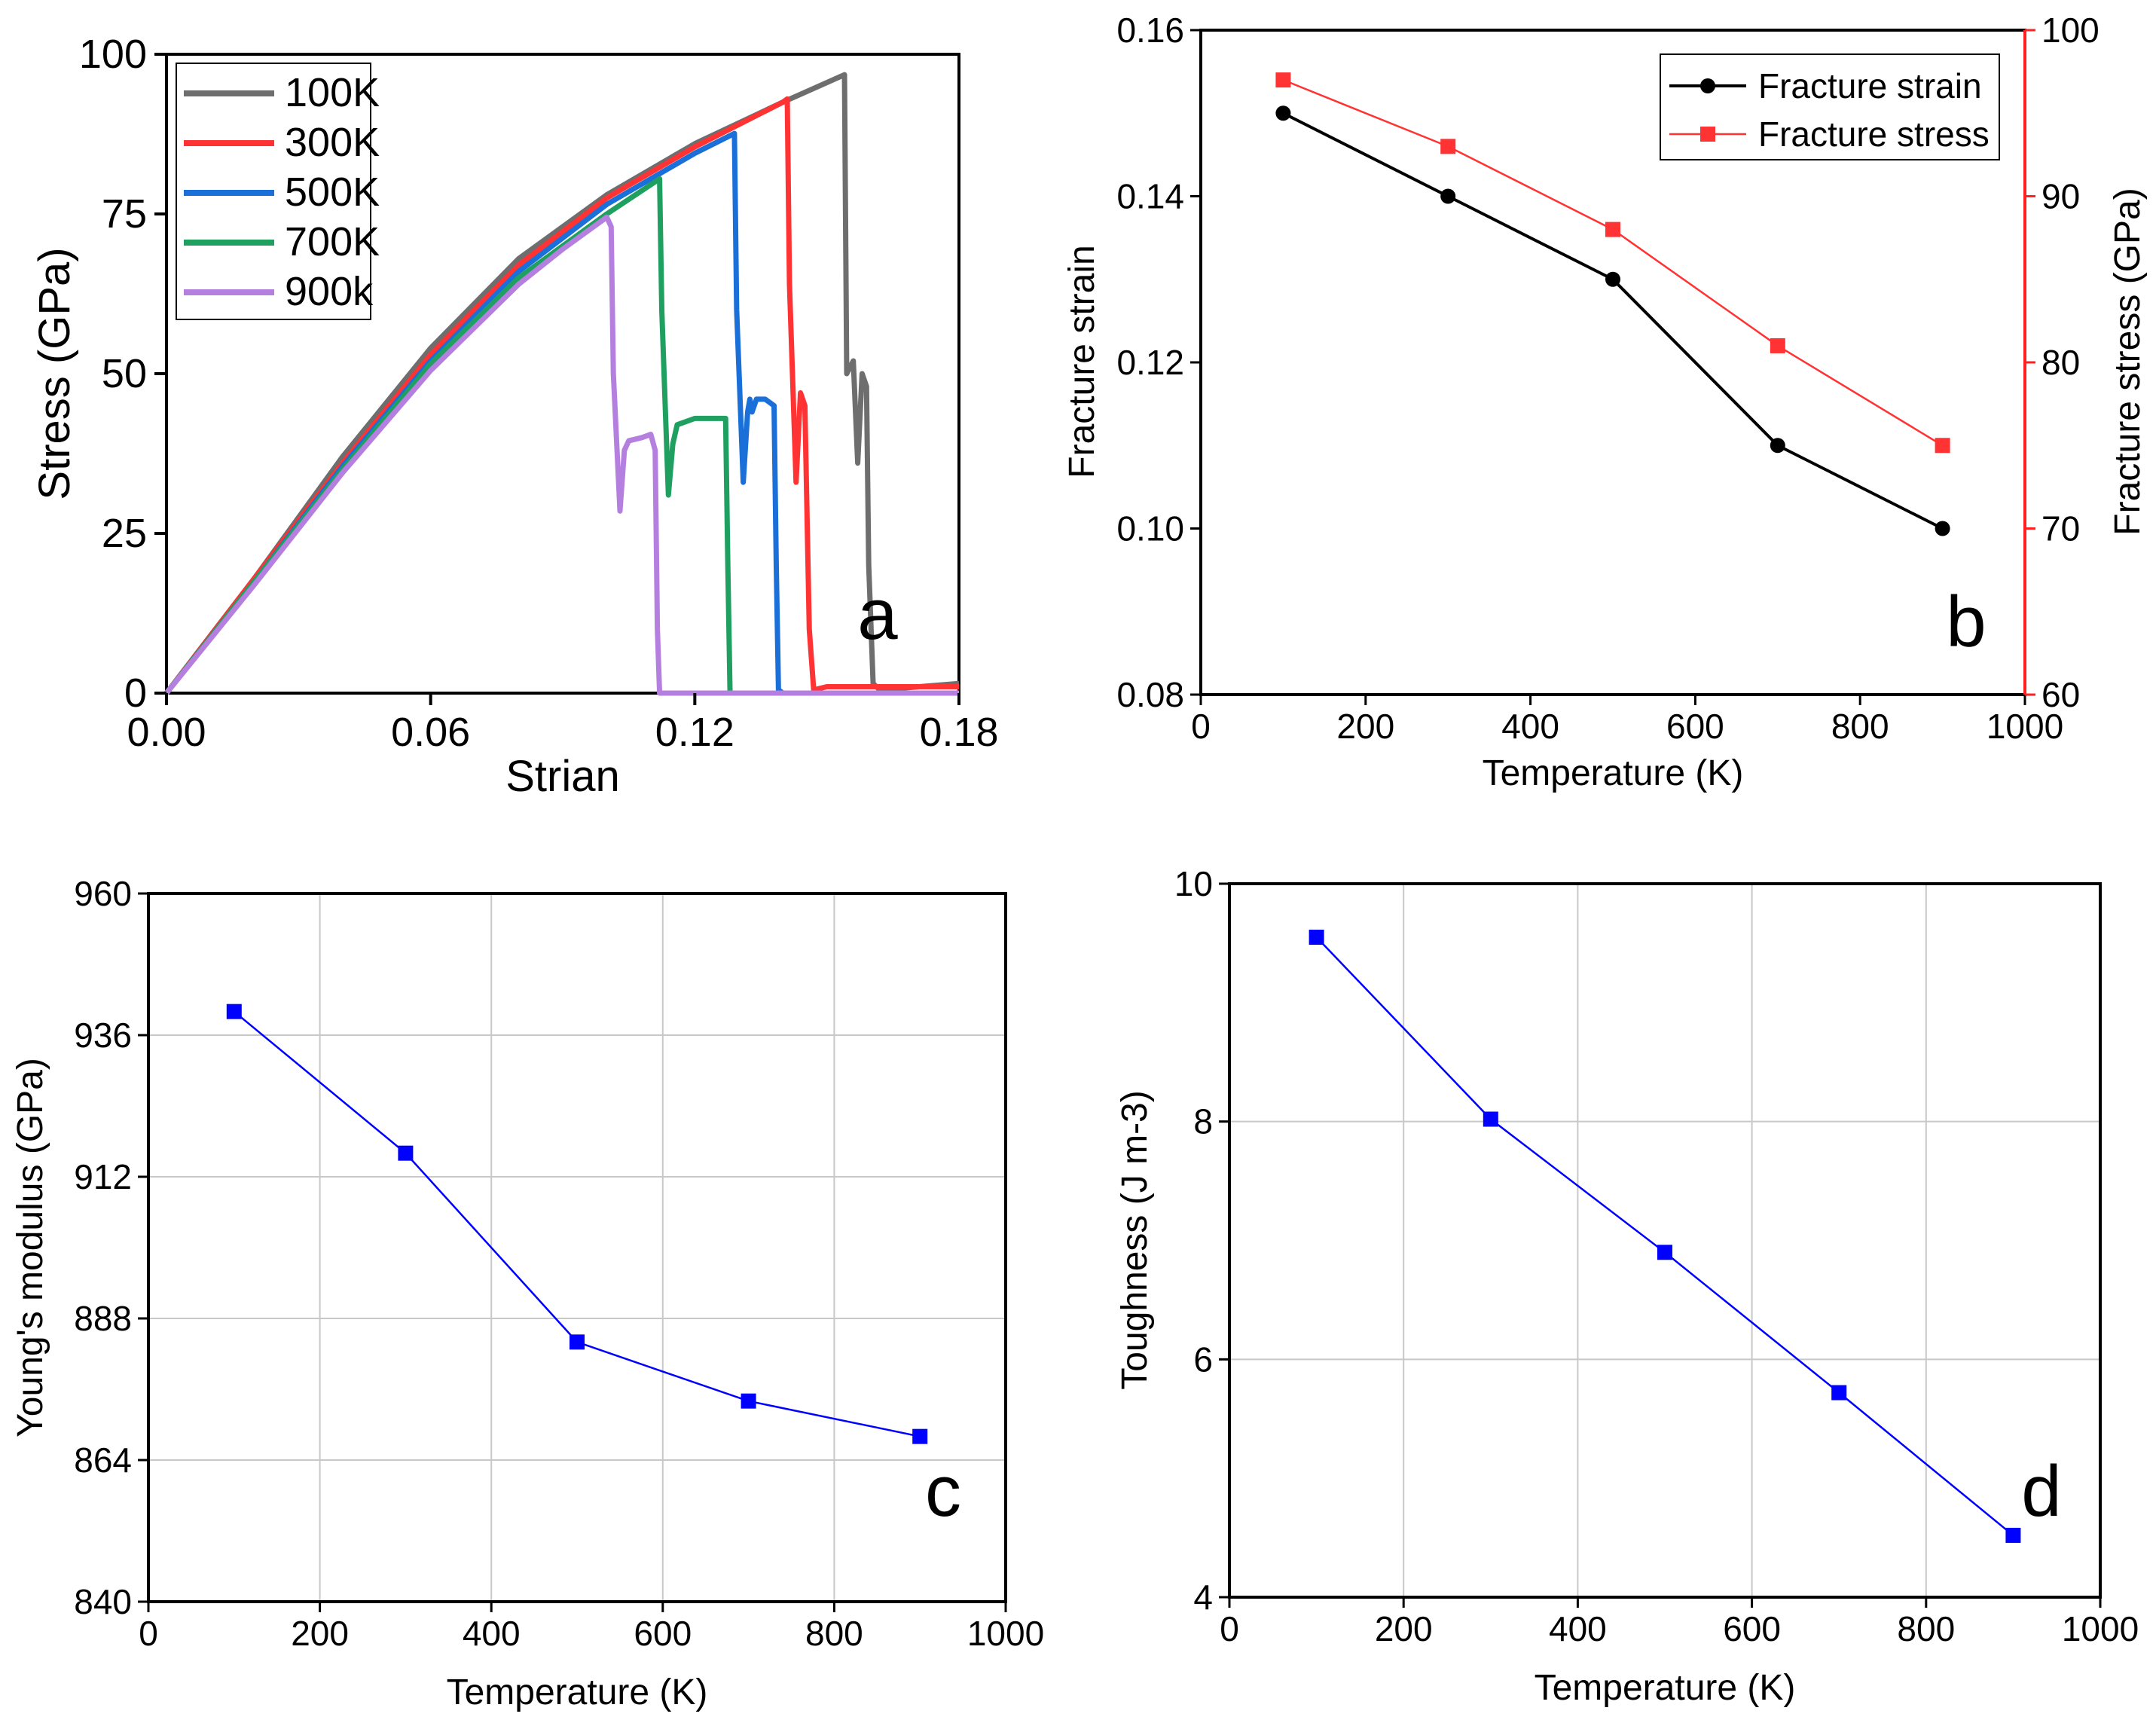  What do you see at coordinates (2025, 726) in the screenshot?
I see `panel-b-x-tick-label: 1000` at bounding box center [2025, 726].